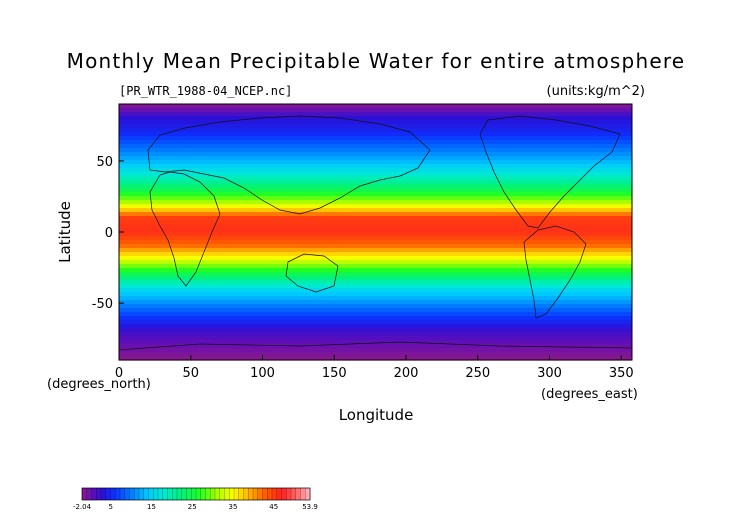 The image size is (752, 532). I want to click on colorbar-label: -2.04, so click(82, 507).